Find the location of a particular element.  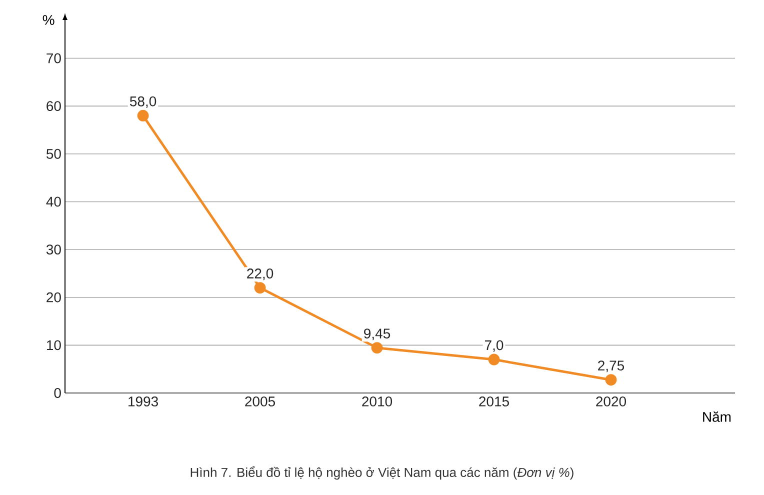

text: Hình 7. Biểu đồ tỉ lệ hộ nghèo ở Việt Nam qua các năm (Đơn vị %) is located at coordinates (382, 473).